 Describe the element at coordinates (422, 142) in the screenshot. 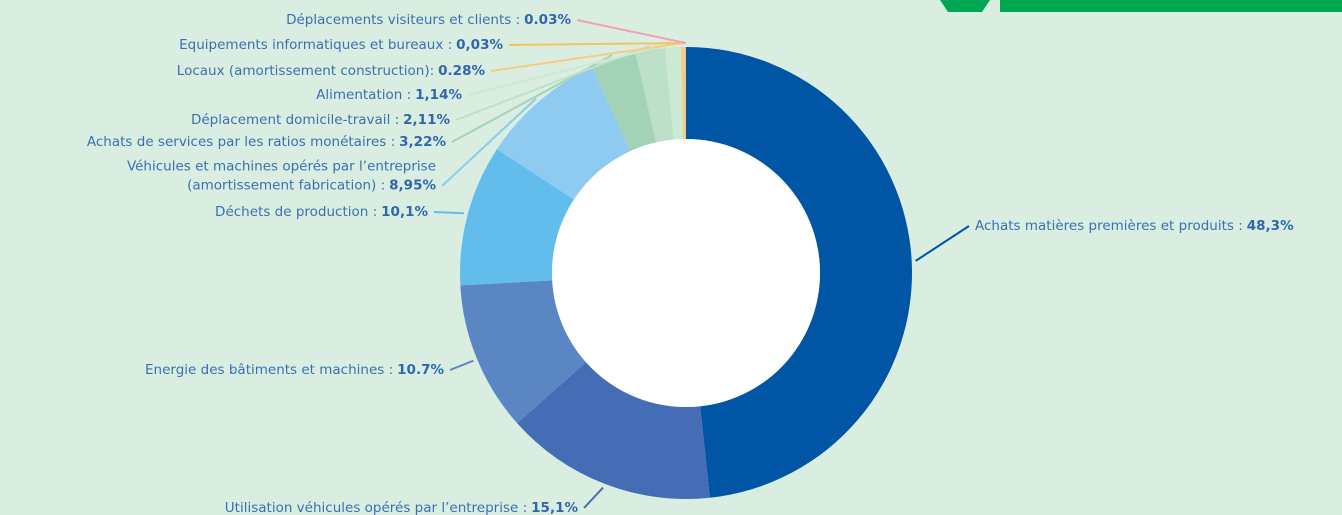

I see `value-label: 3,22%` at that location.